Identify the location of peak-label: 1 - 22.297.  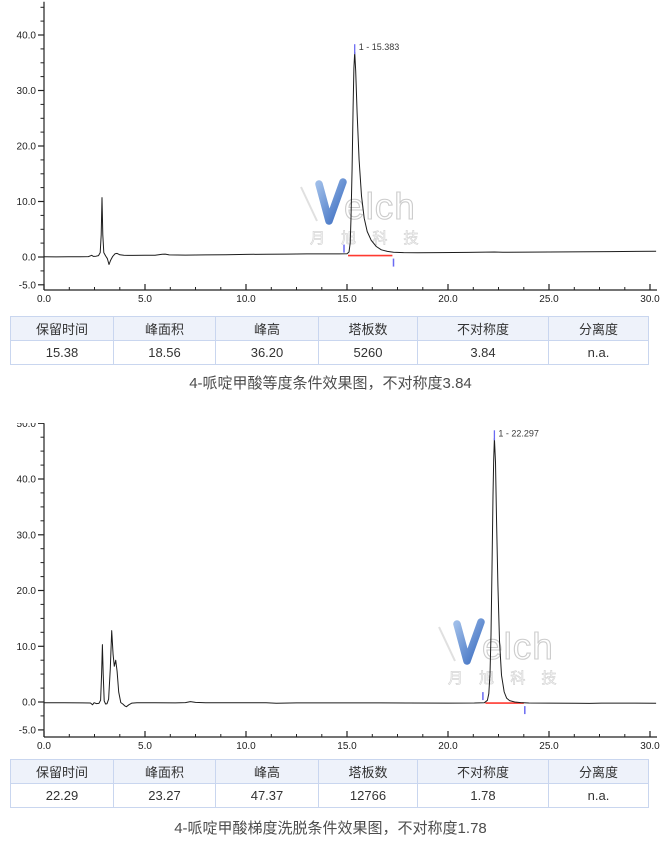
(518, 433).